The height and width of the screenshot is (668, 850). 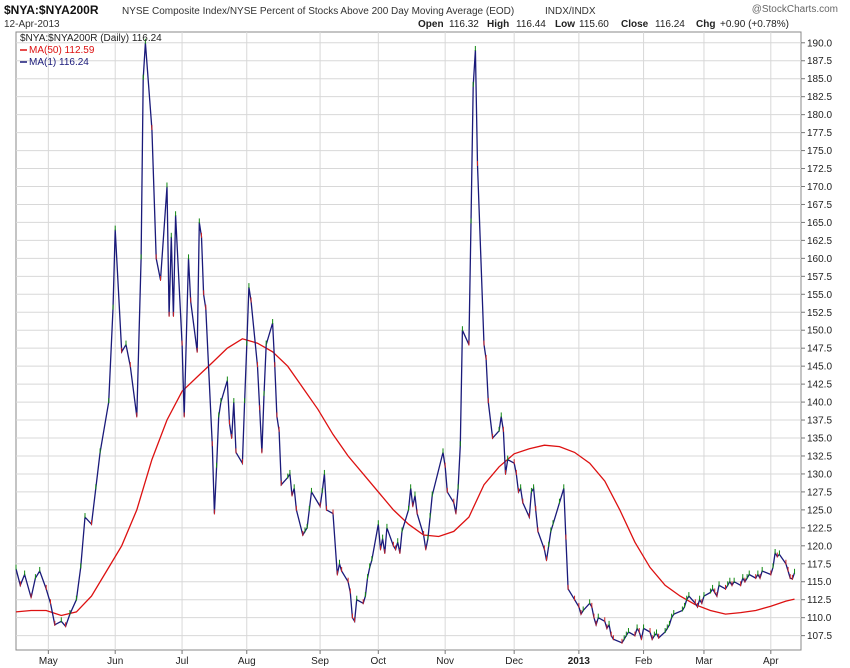 I want to click on y-tick-label: 190.0, so click(x=819, y=43).